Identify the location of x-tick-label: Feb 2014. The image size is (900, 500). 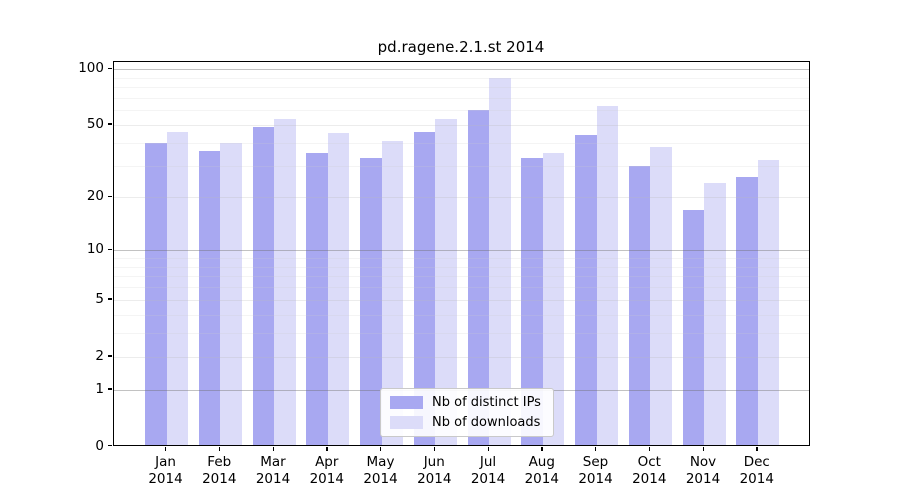
(219, 470).